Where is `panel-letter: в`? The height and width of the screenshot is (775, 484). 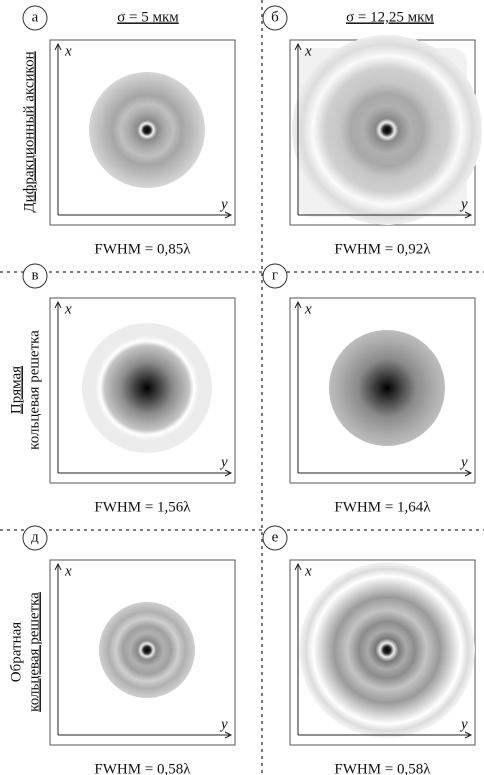
panel-letter: в is located at coordinates (34, 275).